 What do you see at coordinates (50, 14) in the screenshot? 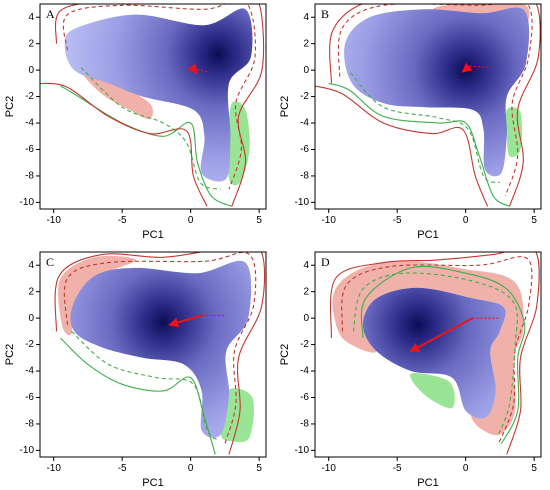
I see `panel-label: A` at bounding box center [50, 14].